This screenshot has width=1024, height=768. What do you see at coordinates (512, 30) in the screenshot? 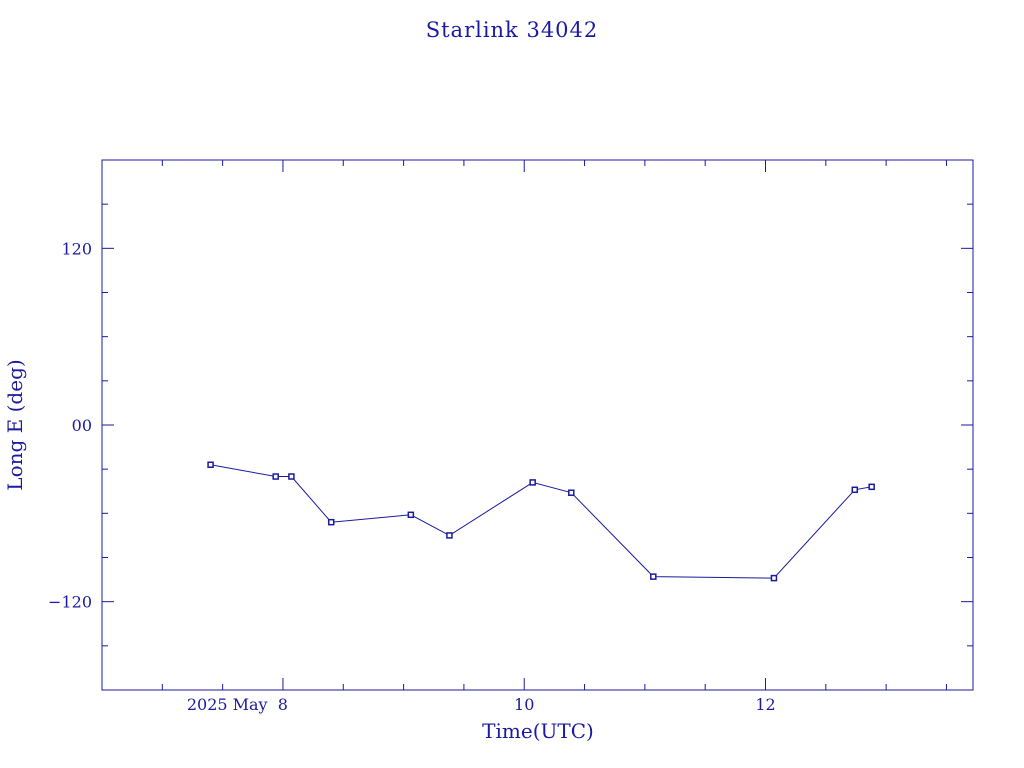
I see `chart-title: Starlink 34042` at bounding box center [512, 30].